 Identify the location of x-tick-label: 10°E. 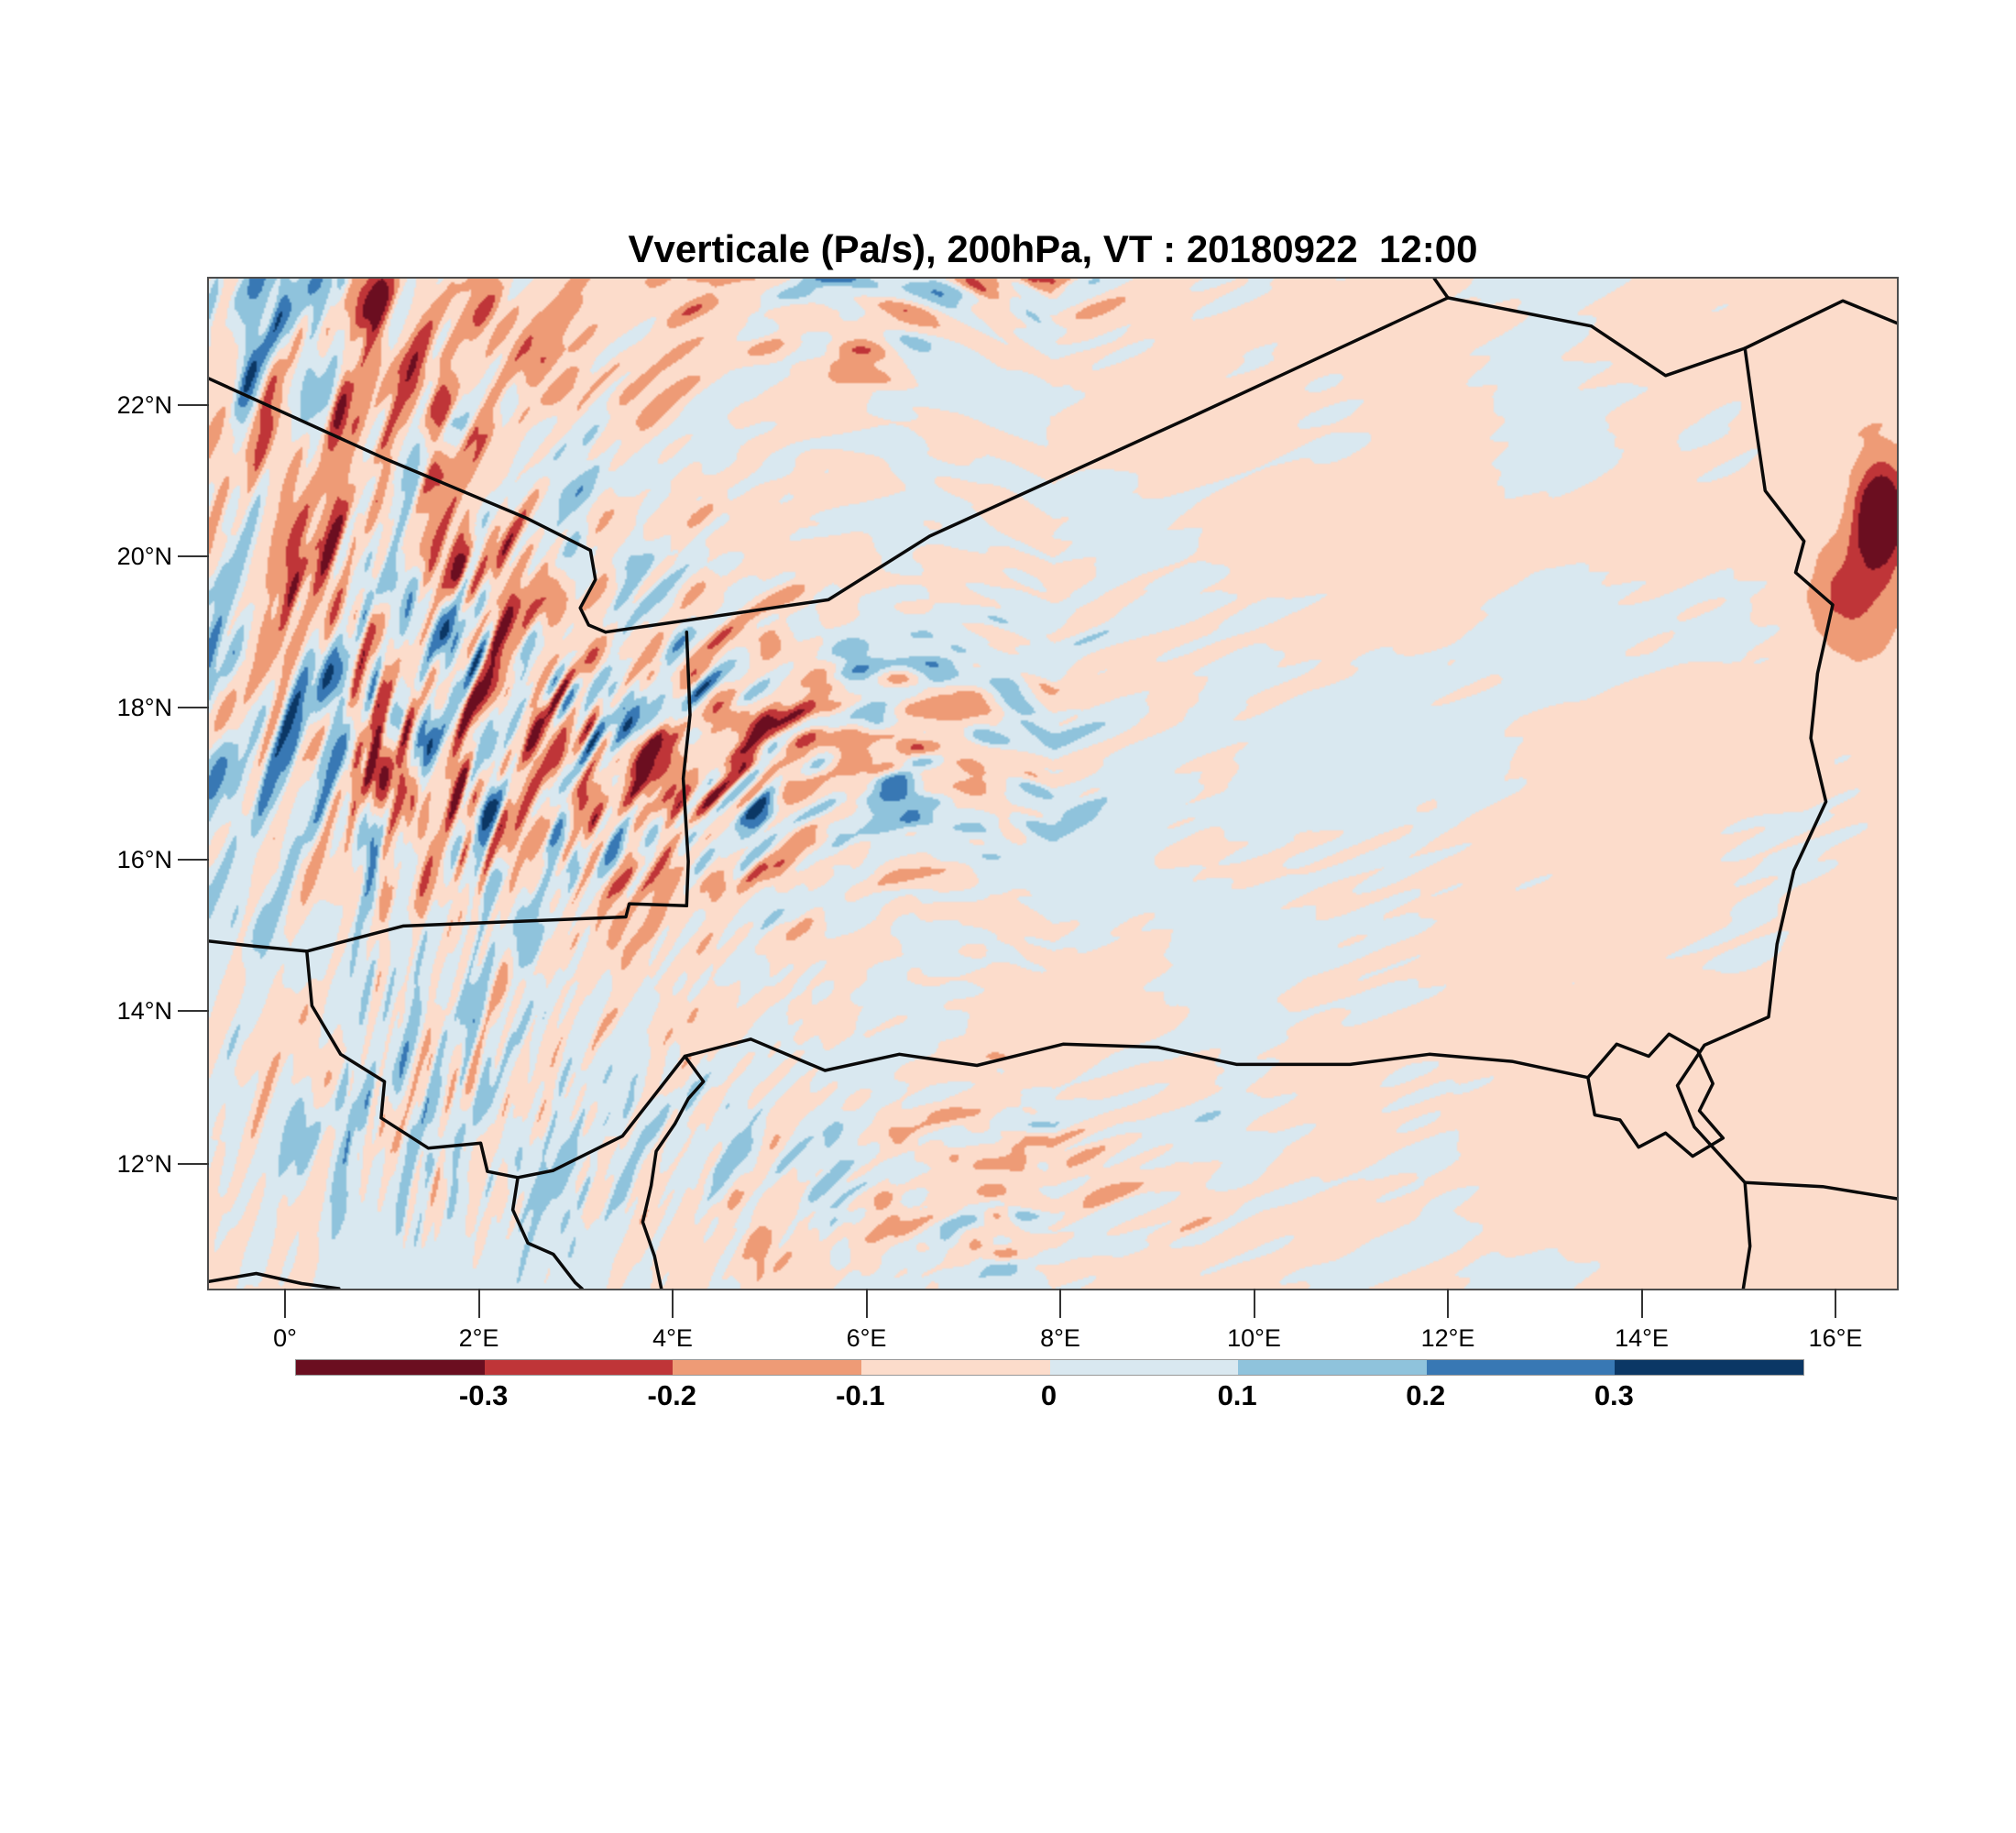
(1254, 1338).